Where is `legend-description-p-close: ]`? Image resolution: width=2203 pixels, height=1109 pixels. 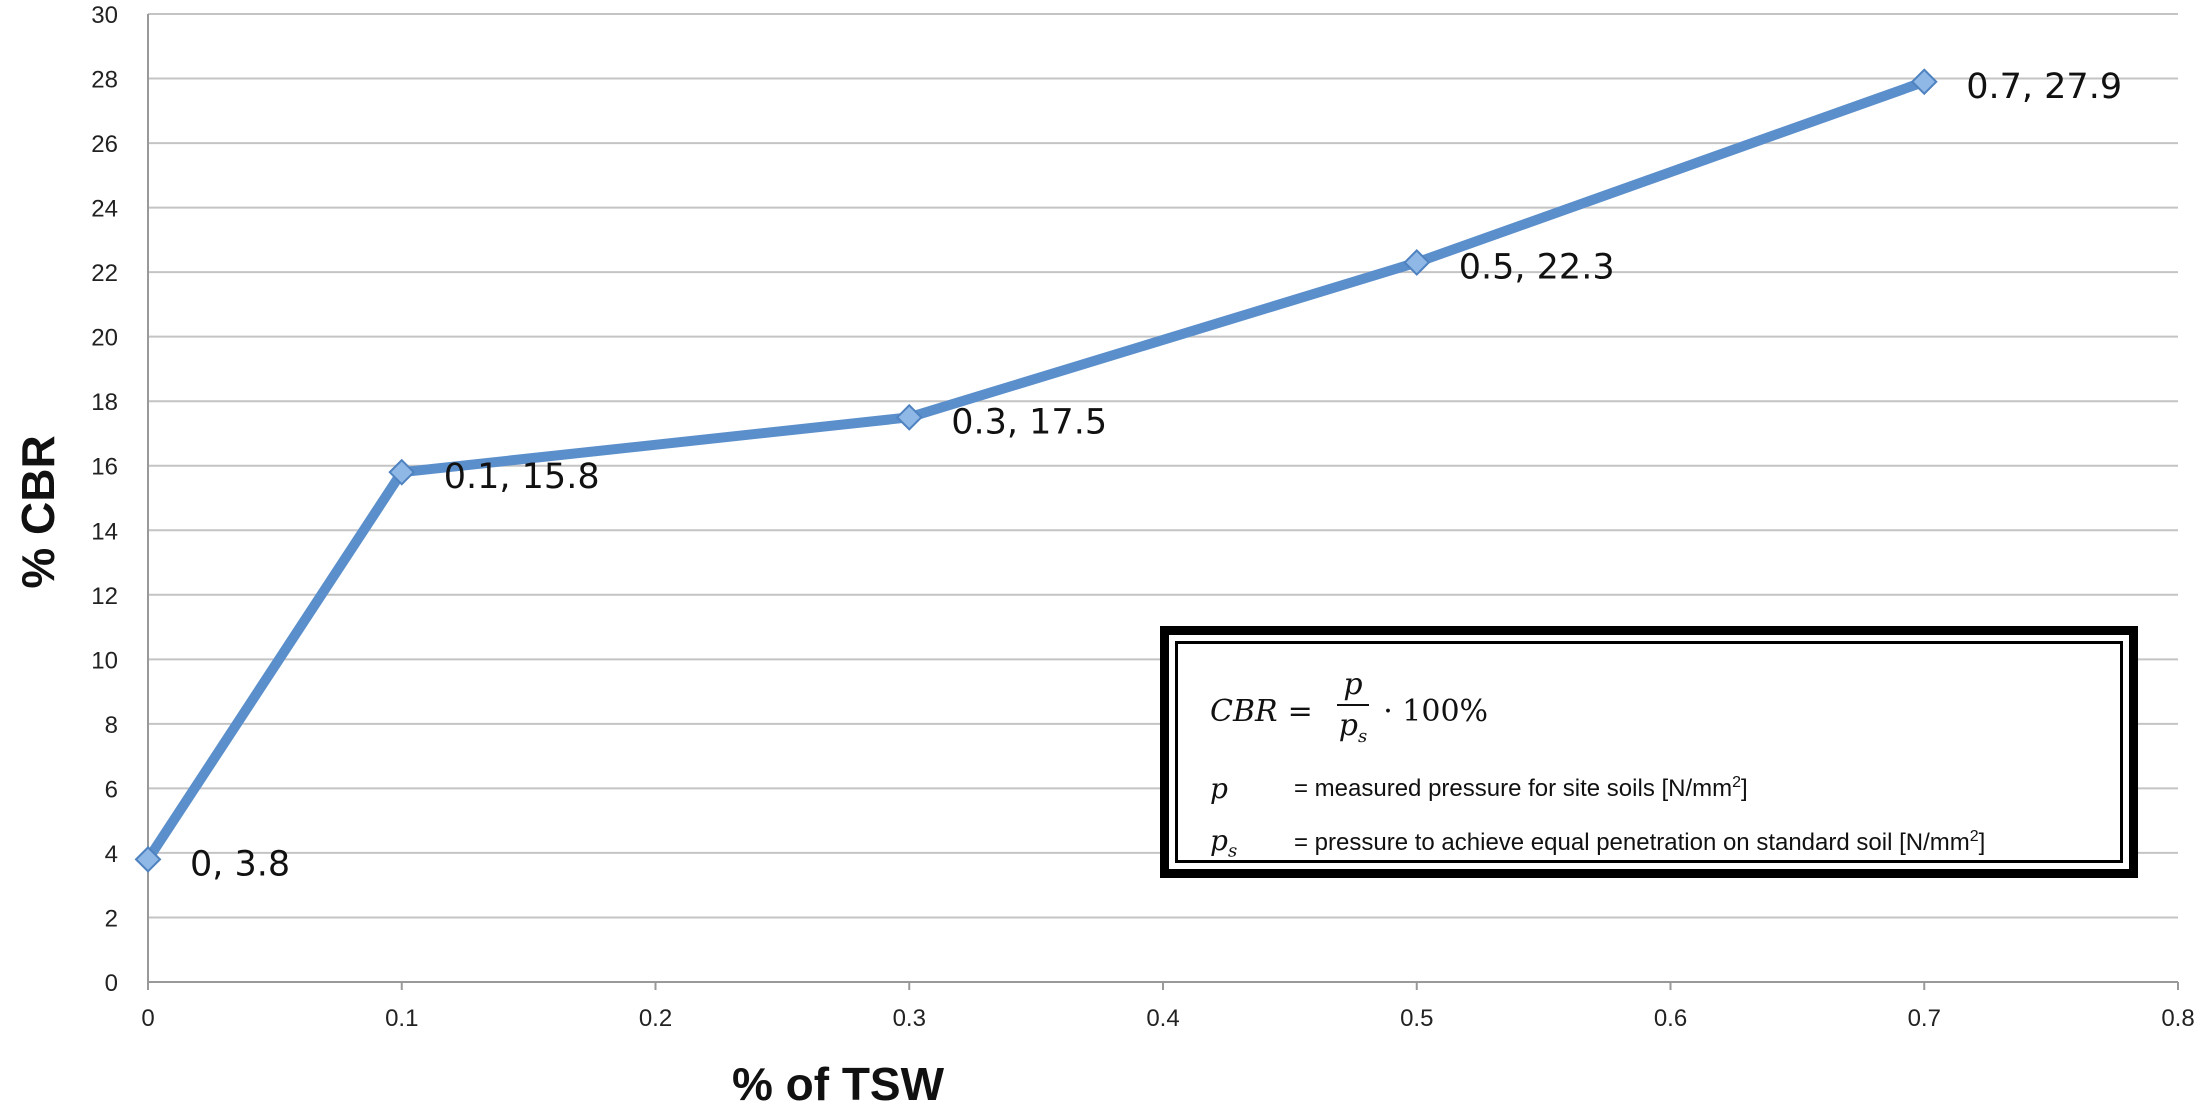
legend-description-p-close: ] is located at coordinates (1744, 788).